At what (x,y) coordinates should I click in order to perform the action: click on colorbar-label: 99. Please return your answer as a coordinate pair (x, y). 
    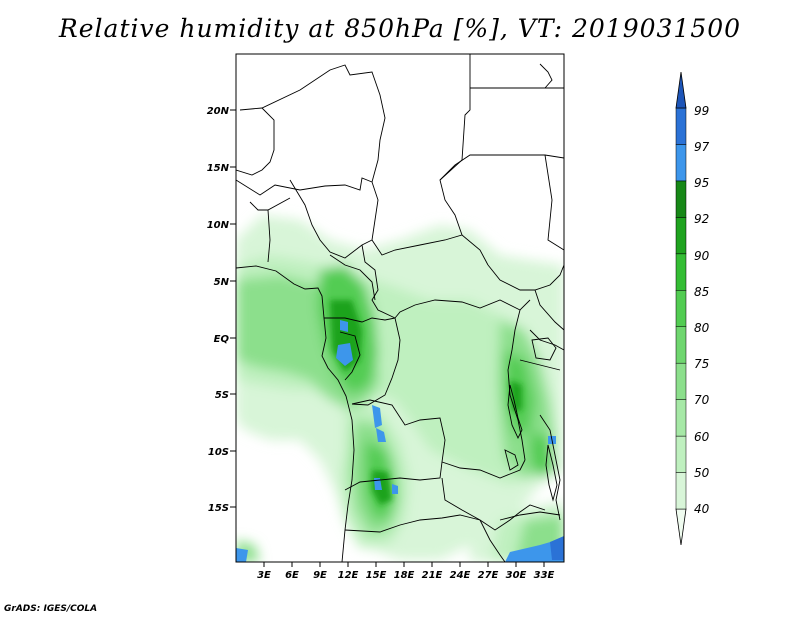
    Looking at the image, I should click on (701, 111).